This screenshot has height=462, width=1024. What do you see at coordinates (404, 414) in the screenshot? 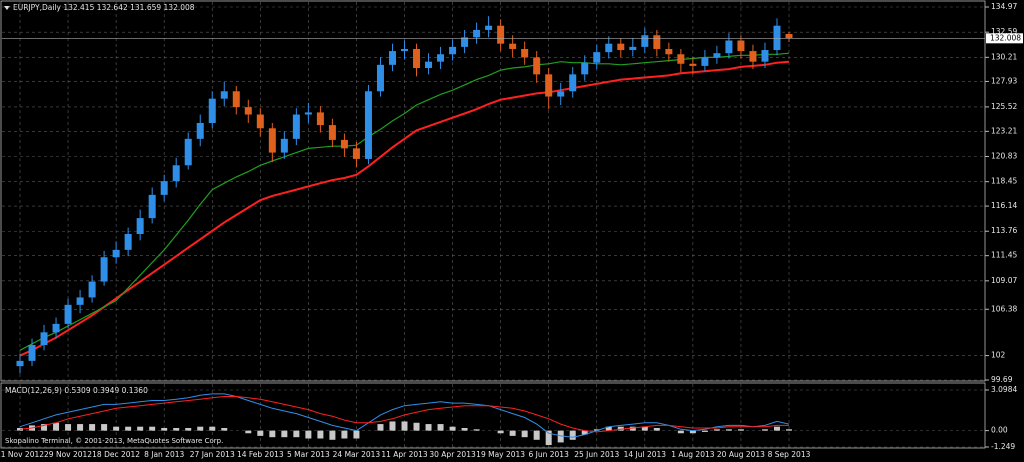
I see `indicator-line` at bounding box center [404, 414].